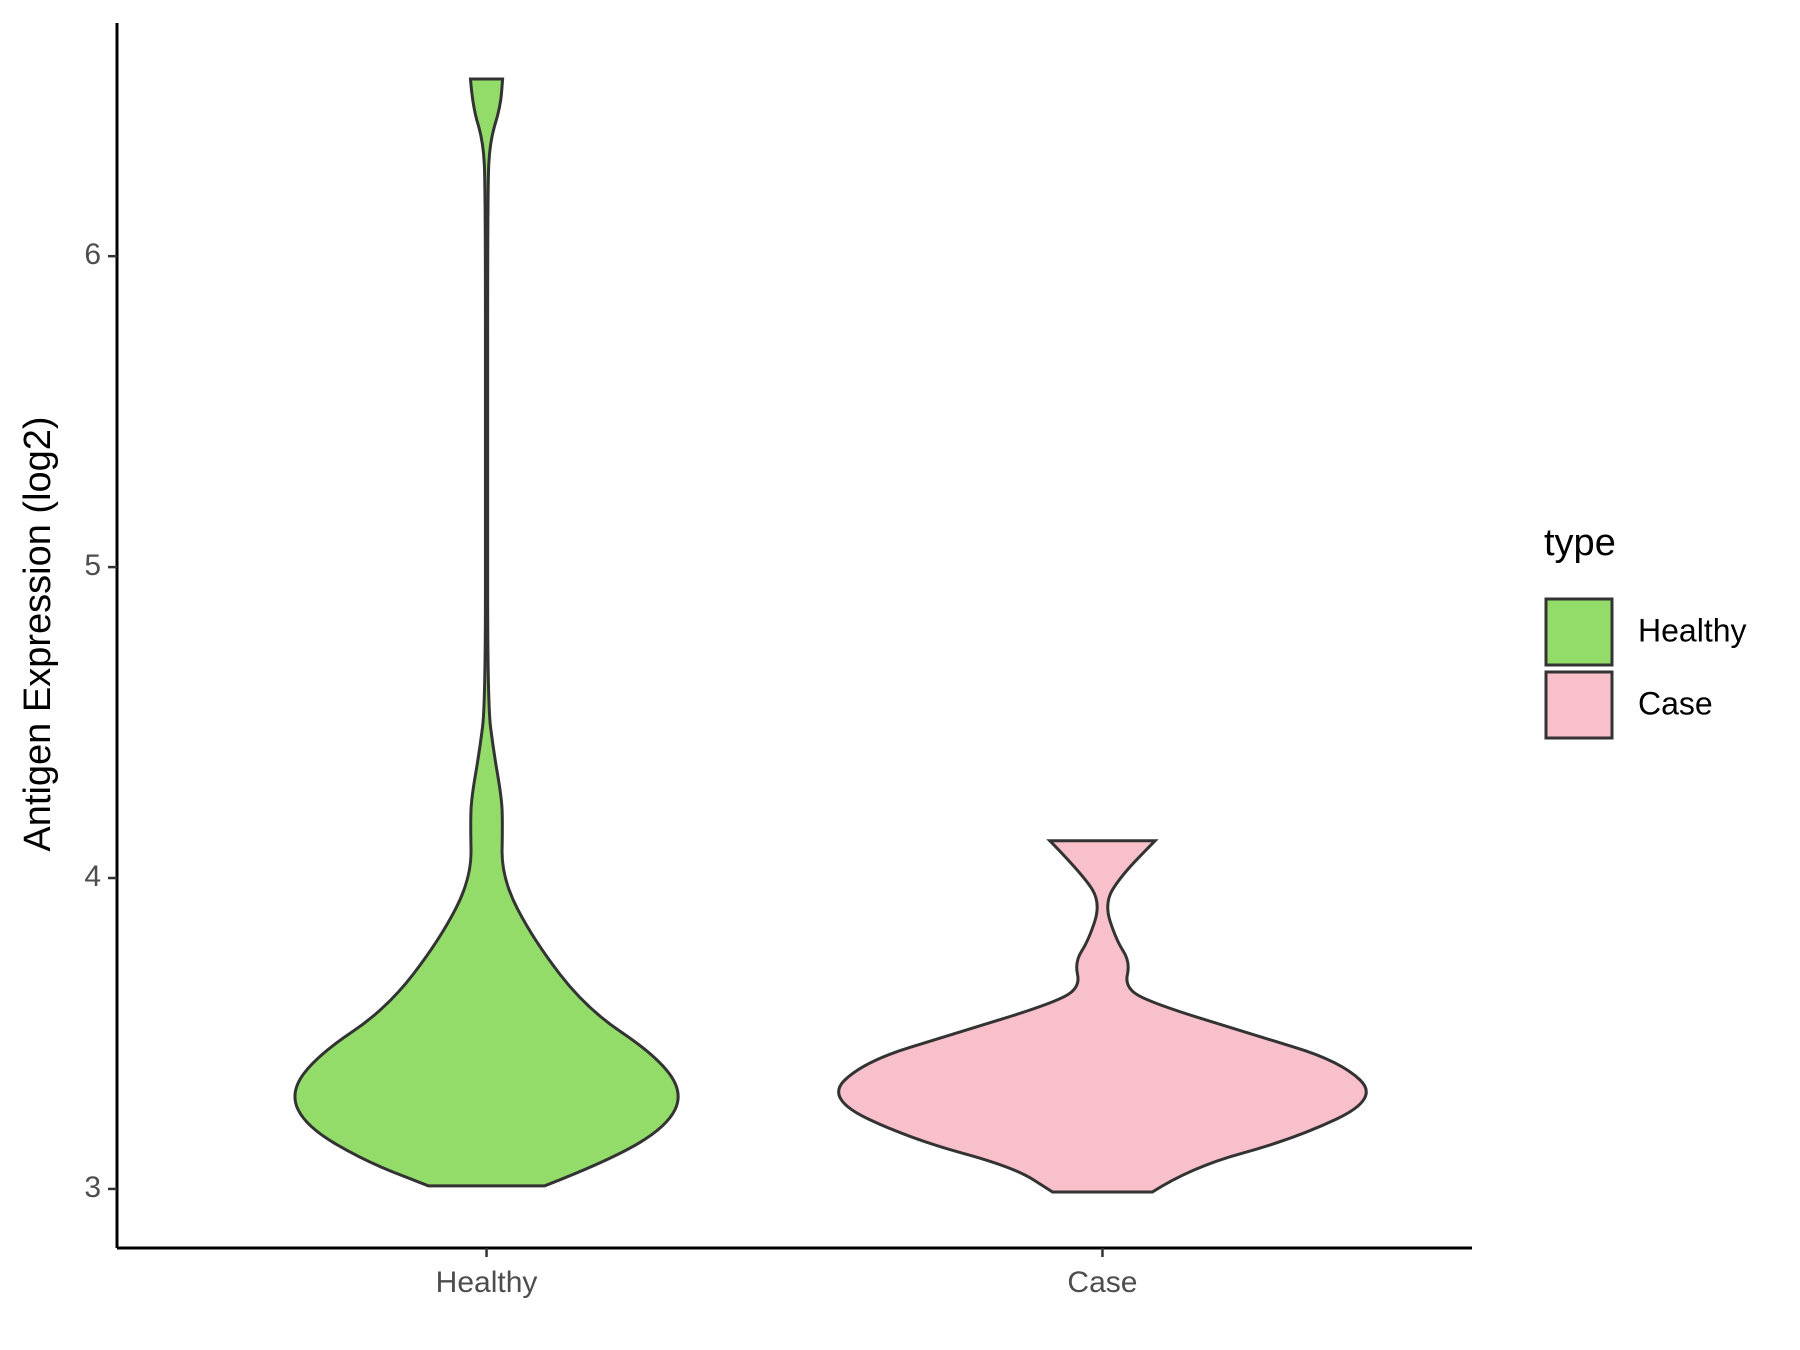 This screenshot has height=1350, width=1800. Describe the element at coordinates (1102, 1016) in the screenshot. I see `violin` at that location.